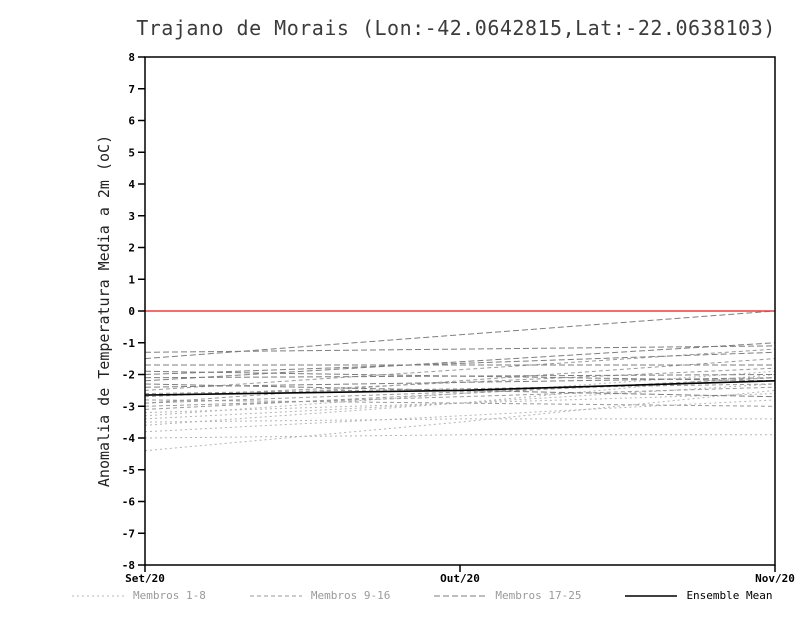  I want to click on y-tick-label: -1, so click(129, 343).